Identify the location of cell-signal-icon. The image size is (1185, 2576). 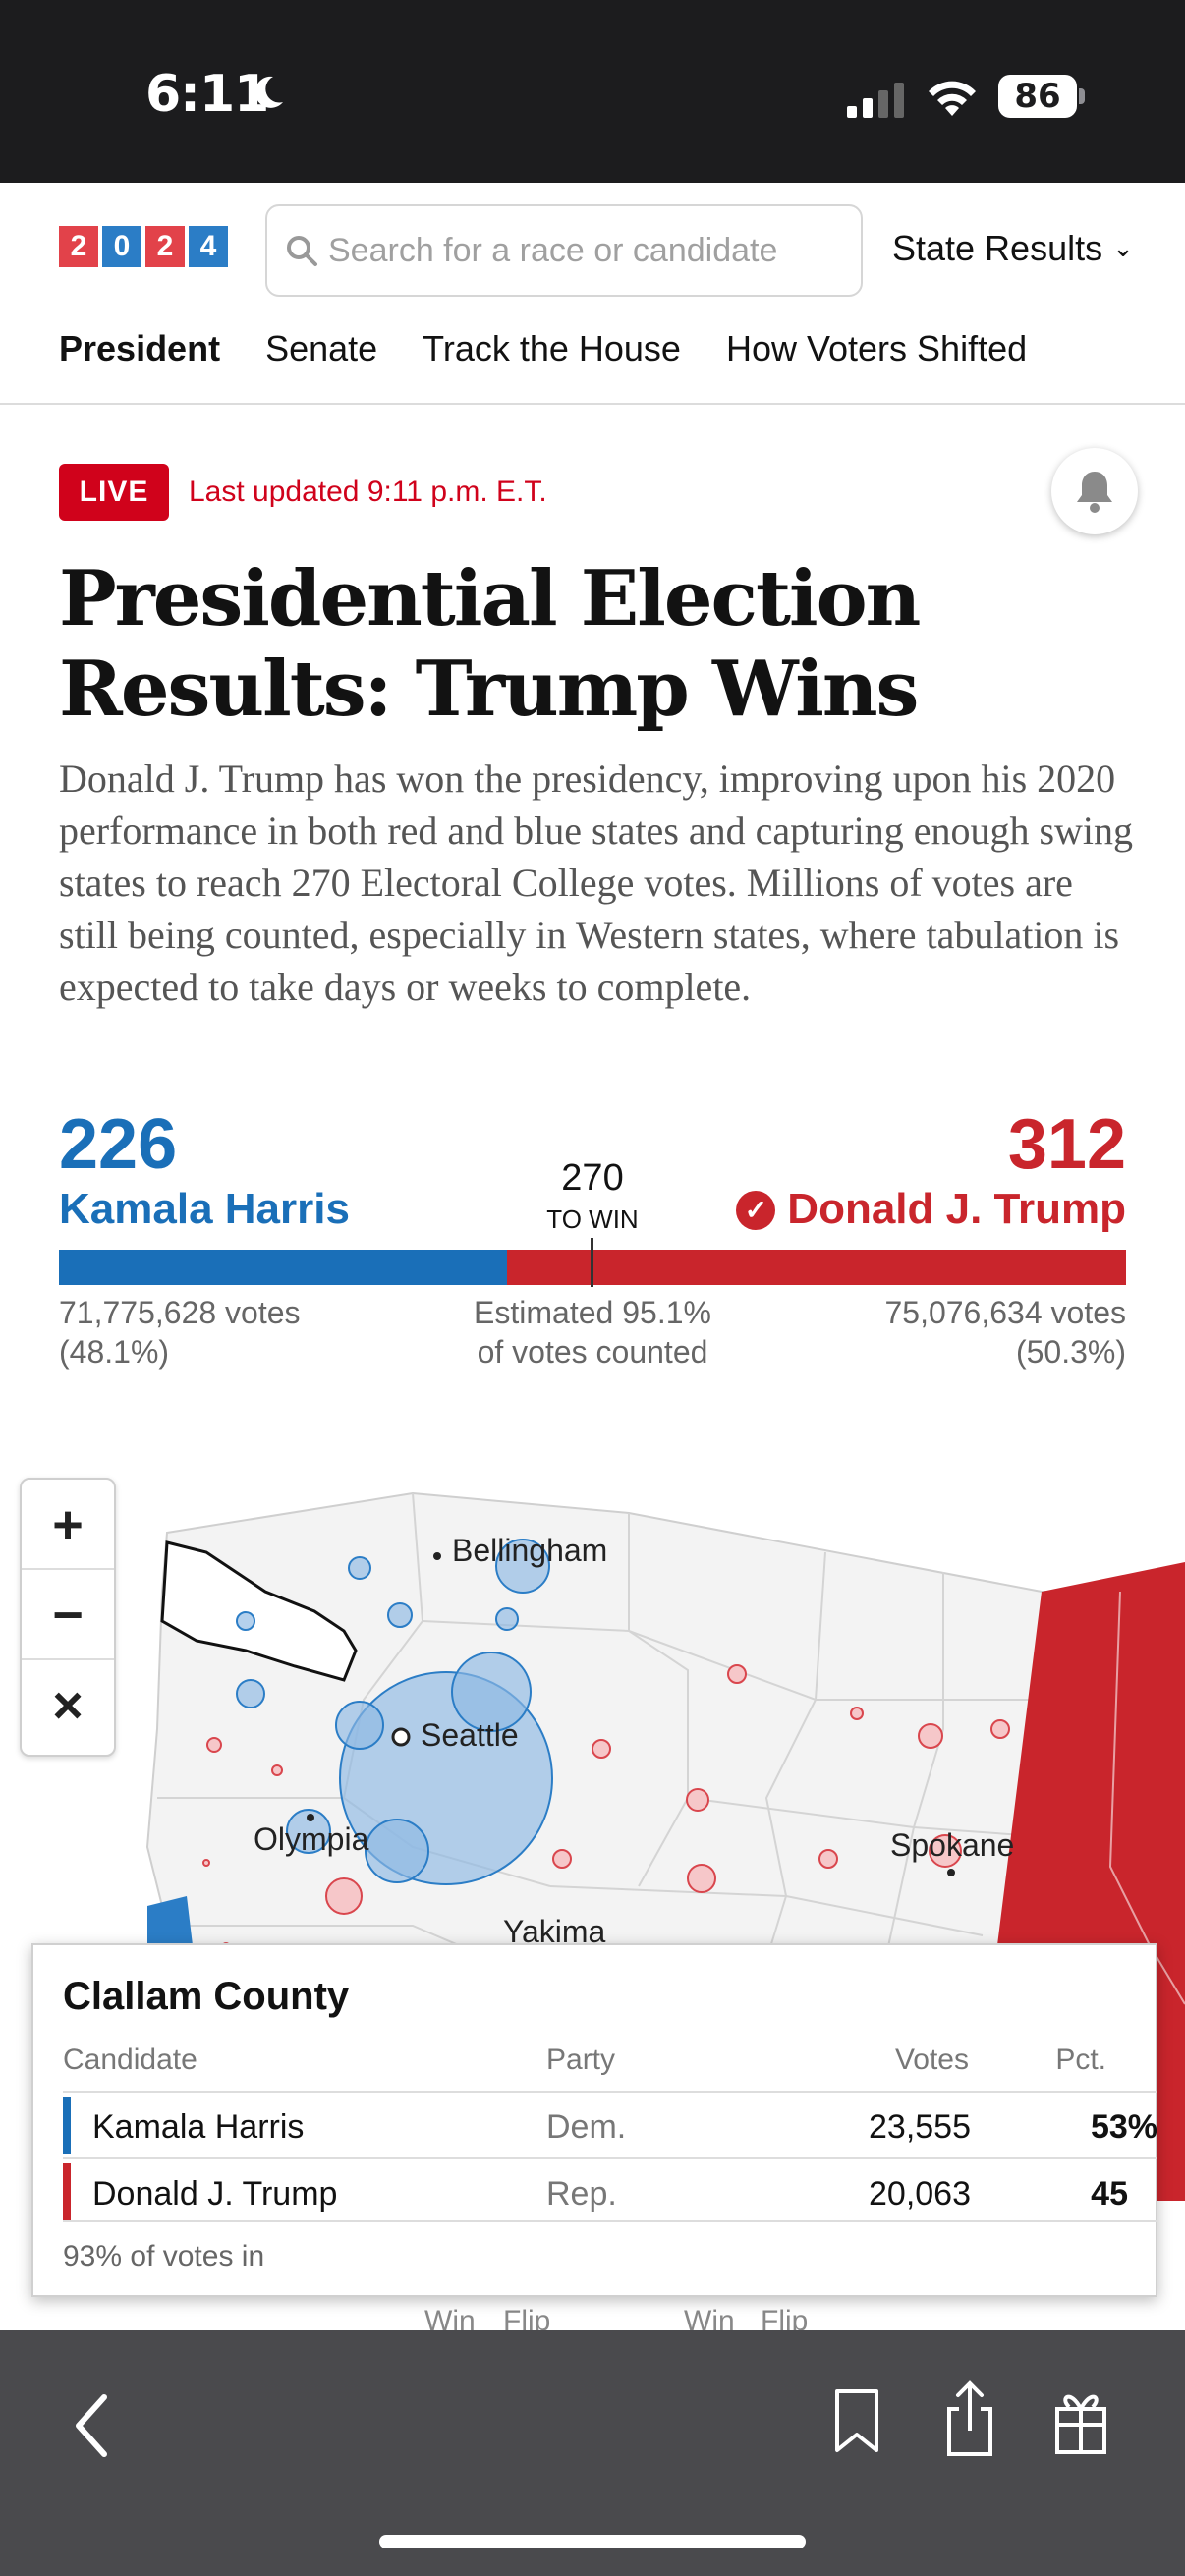
(876, 100).